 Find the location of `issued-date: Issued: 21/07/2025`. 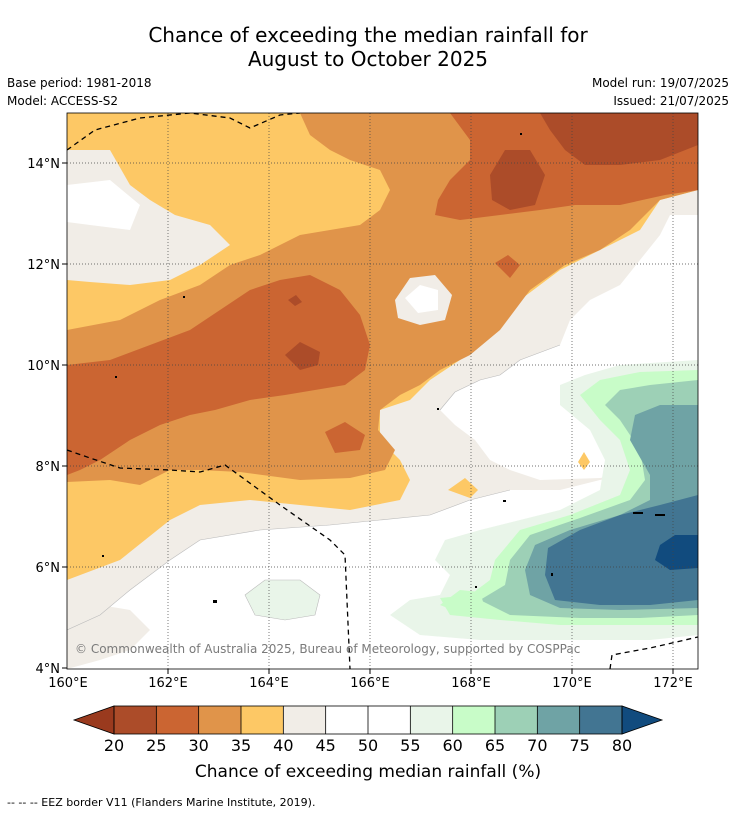

issued-date: Issued: 21/07/2025 is located at coordinates (671, 101).